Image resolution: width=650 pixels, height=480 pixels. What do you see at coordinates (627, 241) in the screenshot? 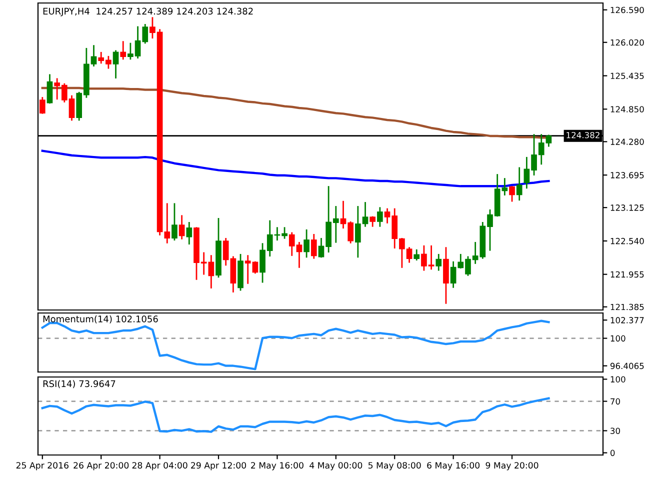
I see `y-tick-label: 122.540` at bounding box center [627, 241].